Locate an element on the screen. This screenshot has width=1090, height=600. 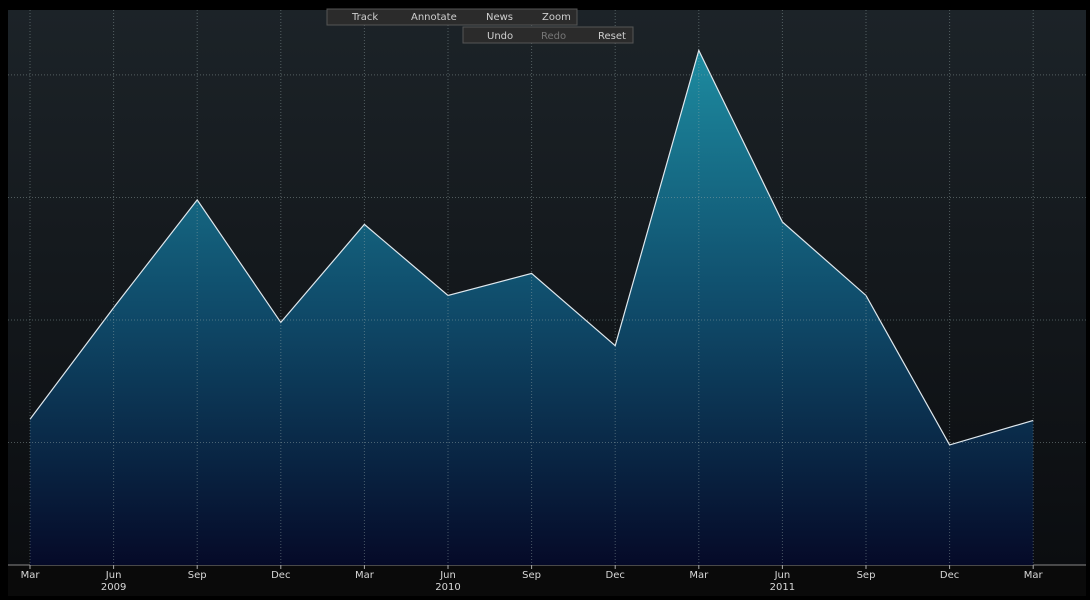
toolbar: Track Annotate News Zoom Undo Redo Reset is located at coordinates (480, 26).